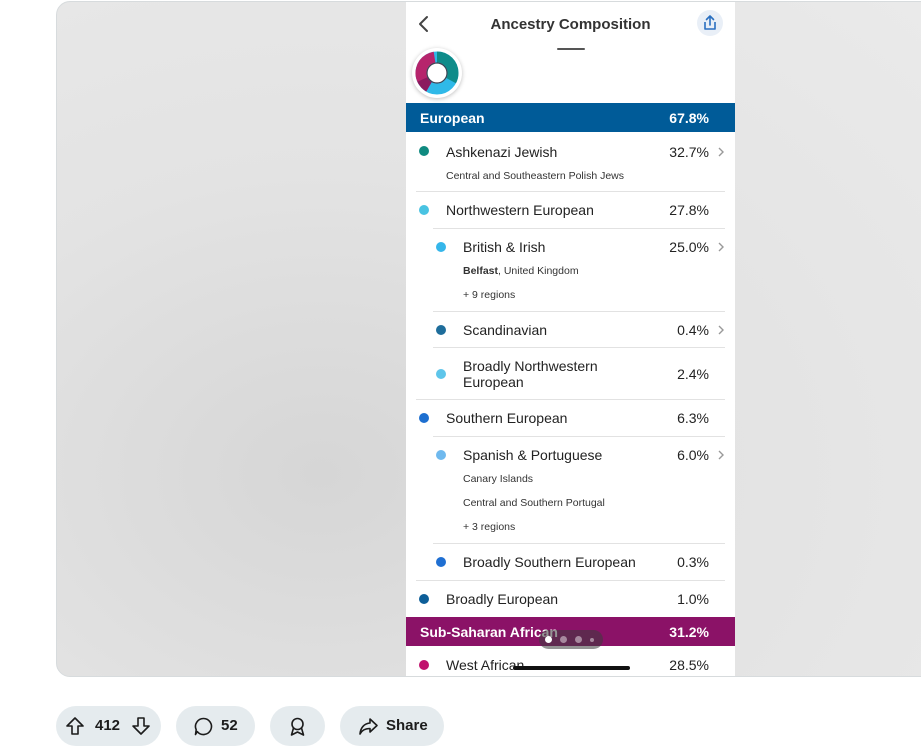 The height and width of the screenshot is (748, 921). Describe the element at coordinates (535, 176) in the screenshot. I see `region-text: Central and Southeastern Polish Jews` at that location.